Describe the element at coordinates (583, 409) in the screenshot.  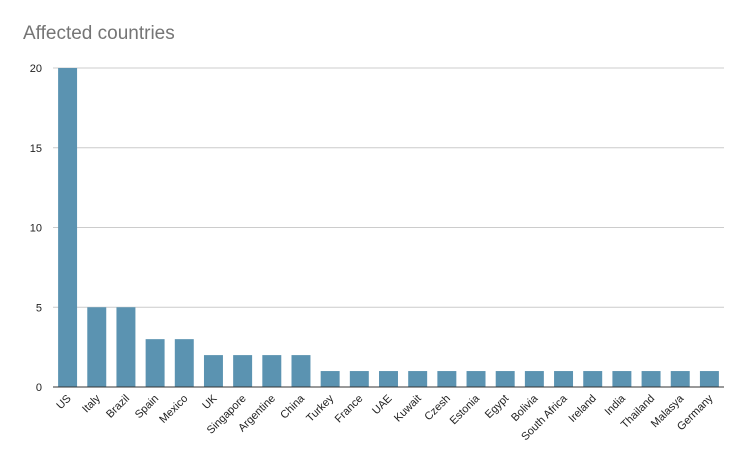
I see `x-tick-label: Ireland` at that location.